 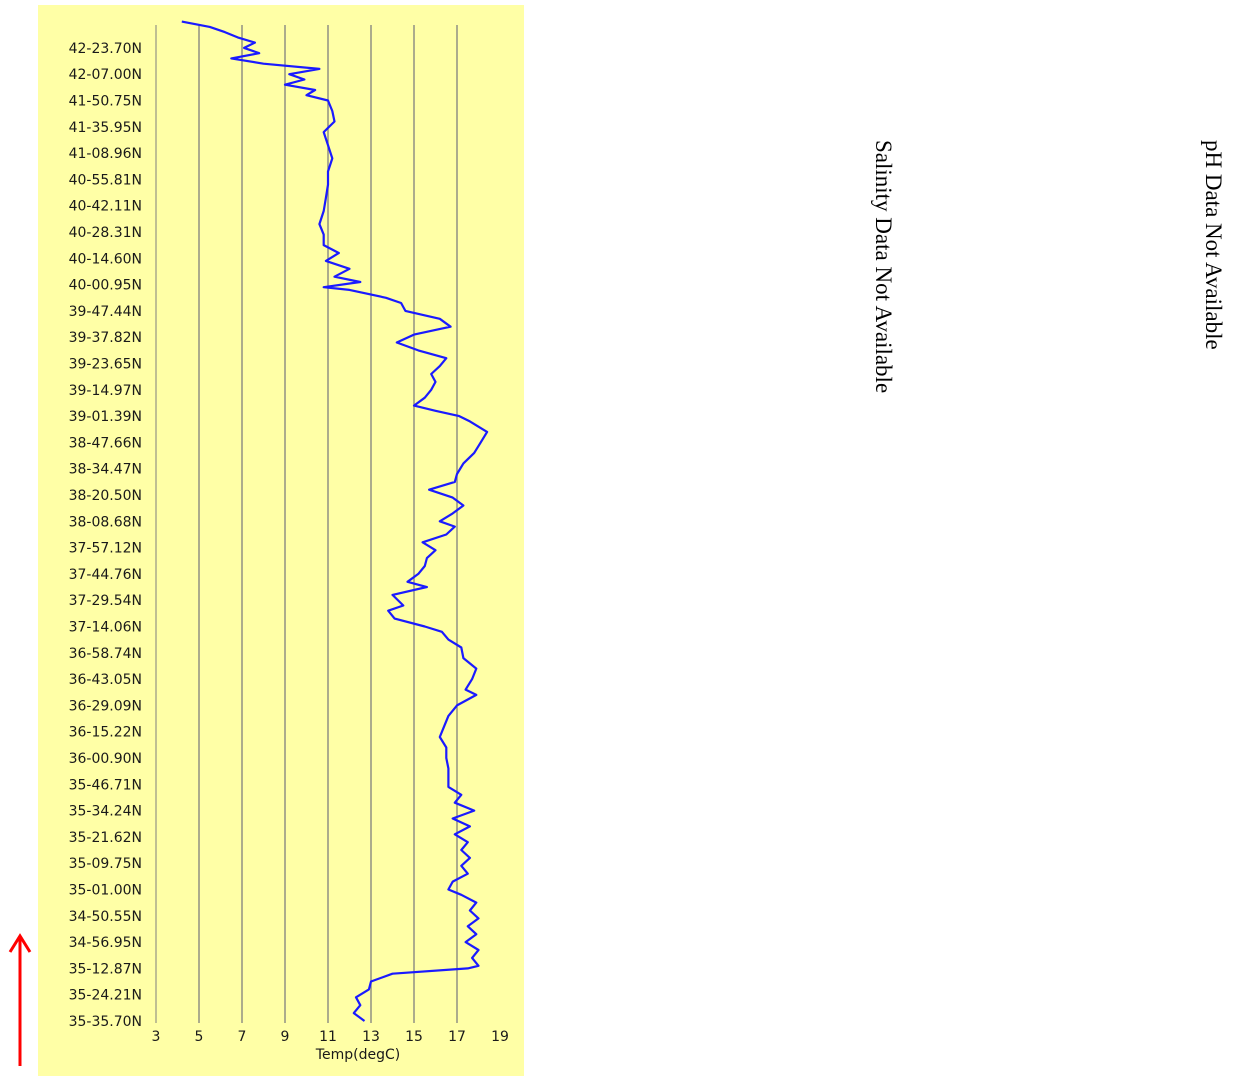 What do you see at coordinates (105, 785) in the screenshot?
I see `y-tick-label: 35-46.71N` at bounding box center [105, 785].